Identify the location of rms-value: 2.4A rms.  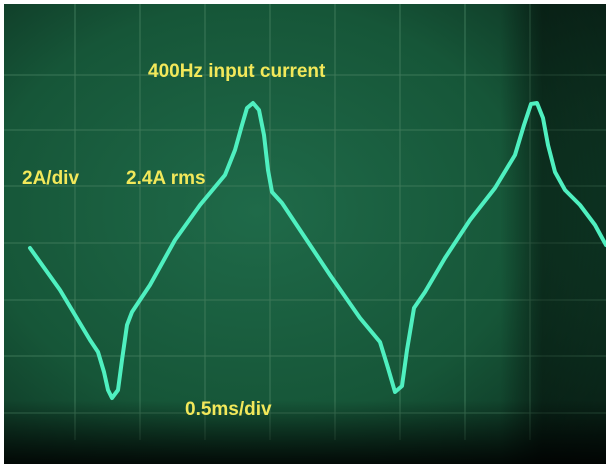
(166, 178).